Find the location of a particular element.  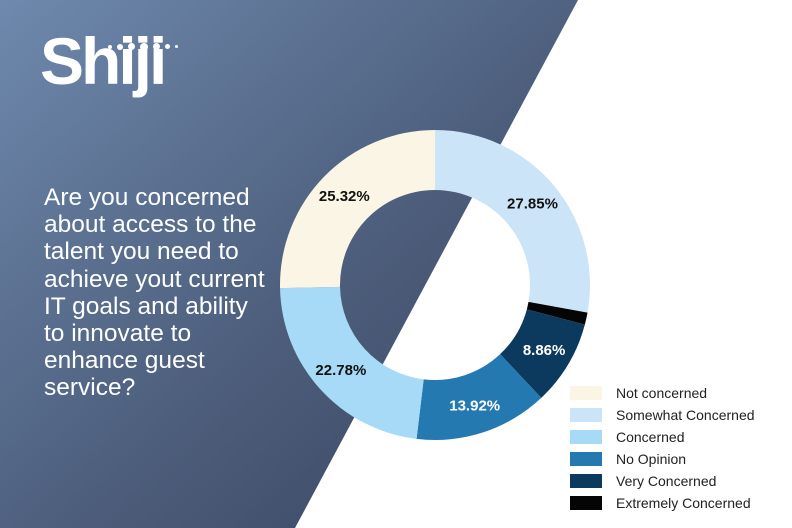

legend-label: Not concerned is located at coordinates (662, 393).